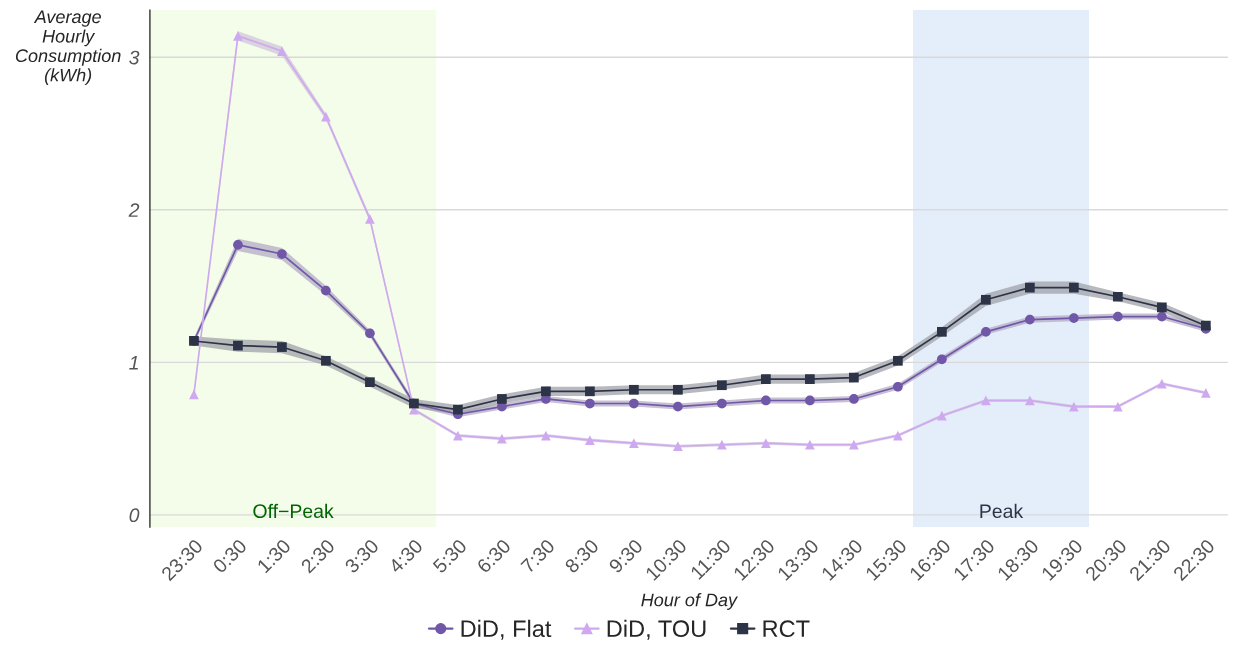 The height and width of the screenshot is (663, 1239). What do you see at coordinates (362, 556) in the screenshot?
I see `x-tick-label: 3:30` at bounding box center [362, 556].